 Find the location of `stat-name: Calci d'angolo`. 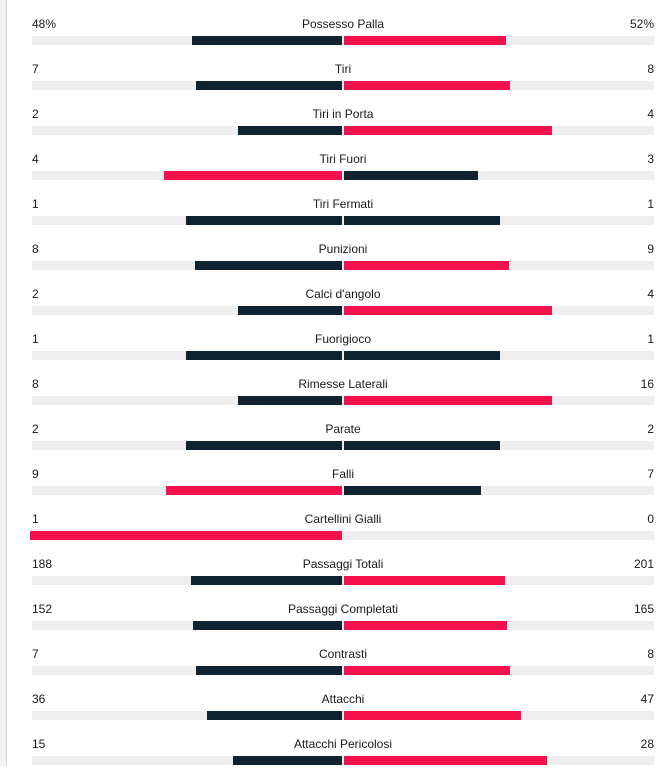

stat-name: Calci d'angolo is located at coordinates (343, 294).